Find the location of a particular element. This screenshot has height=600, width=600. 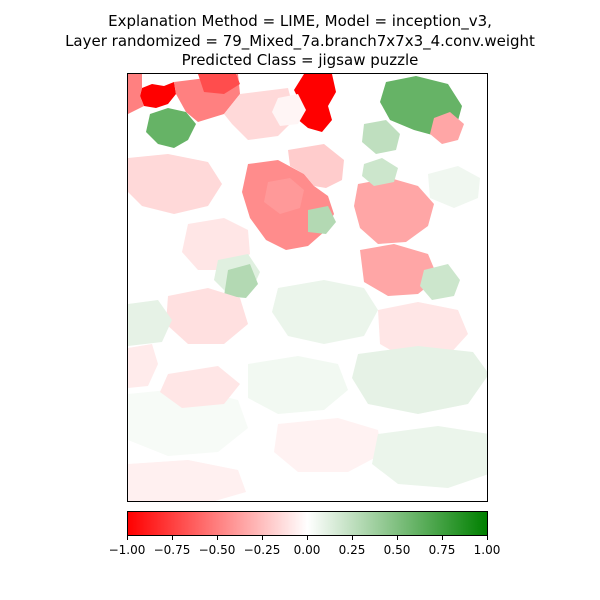

chart-title-line-3: Predicted Class = jigsaw puzzle is located at coordinates (300, 60).